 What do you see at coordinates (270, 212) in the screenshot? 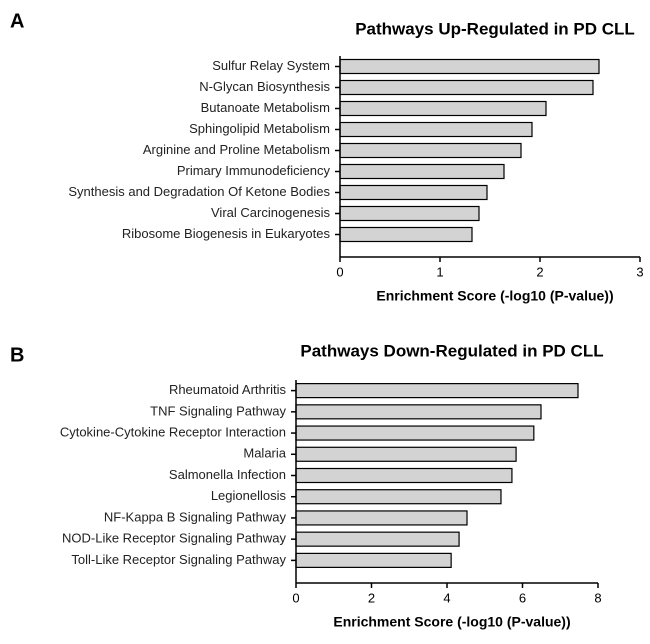
I see `y-tick-label: Viral Carcinogenesis` at bounding box center [270, 212].